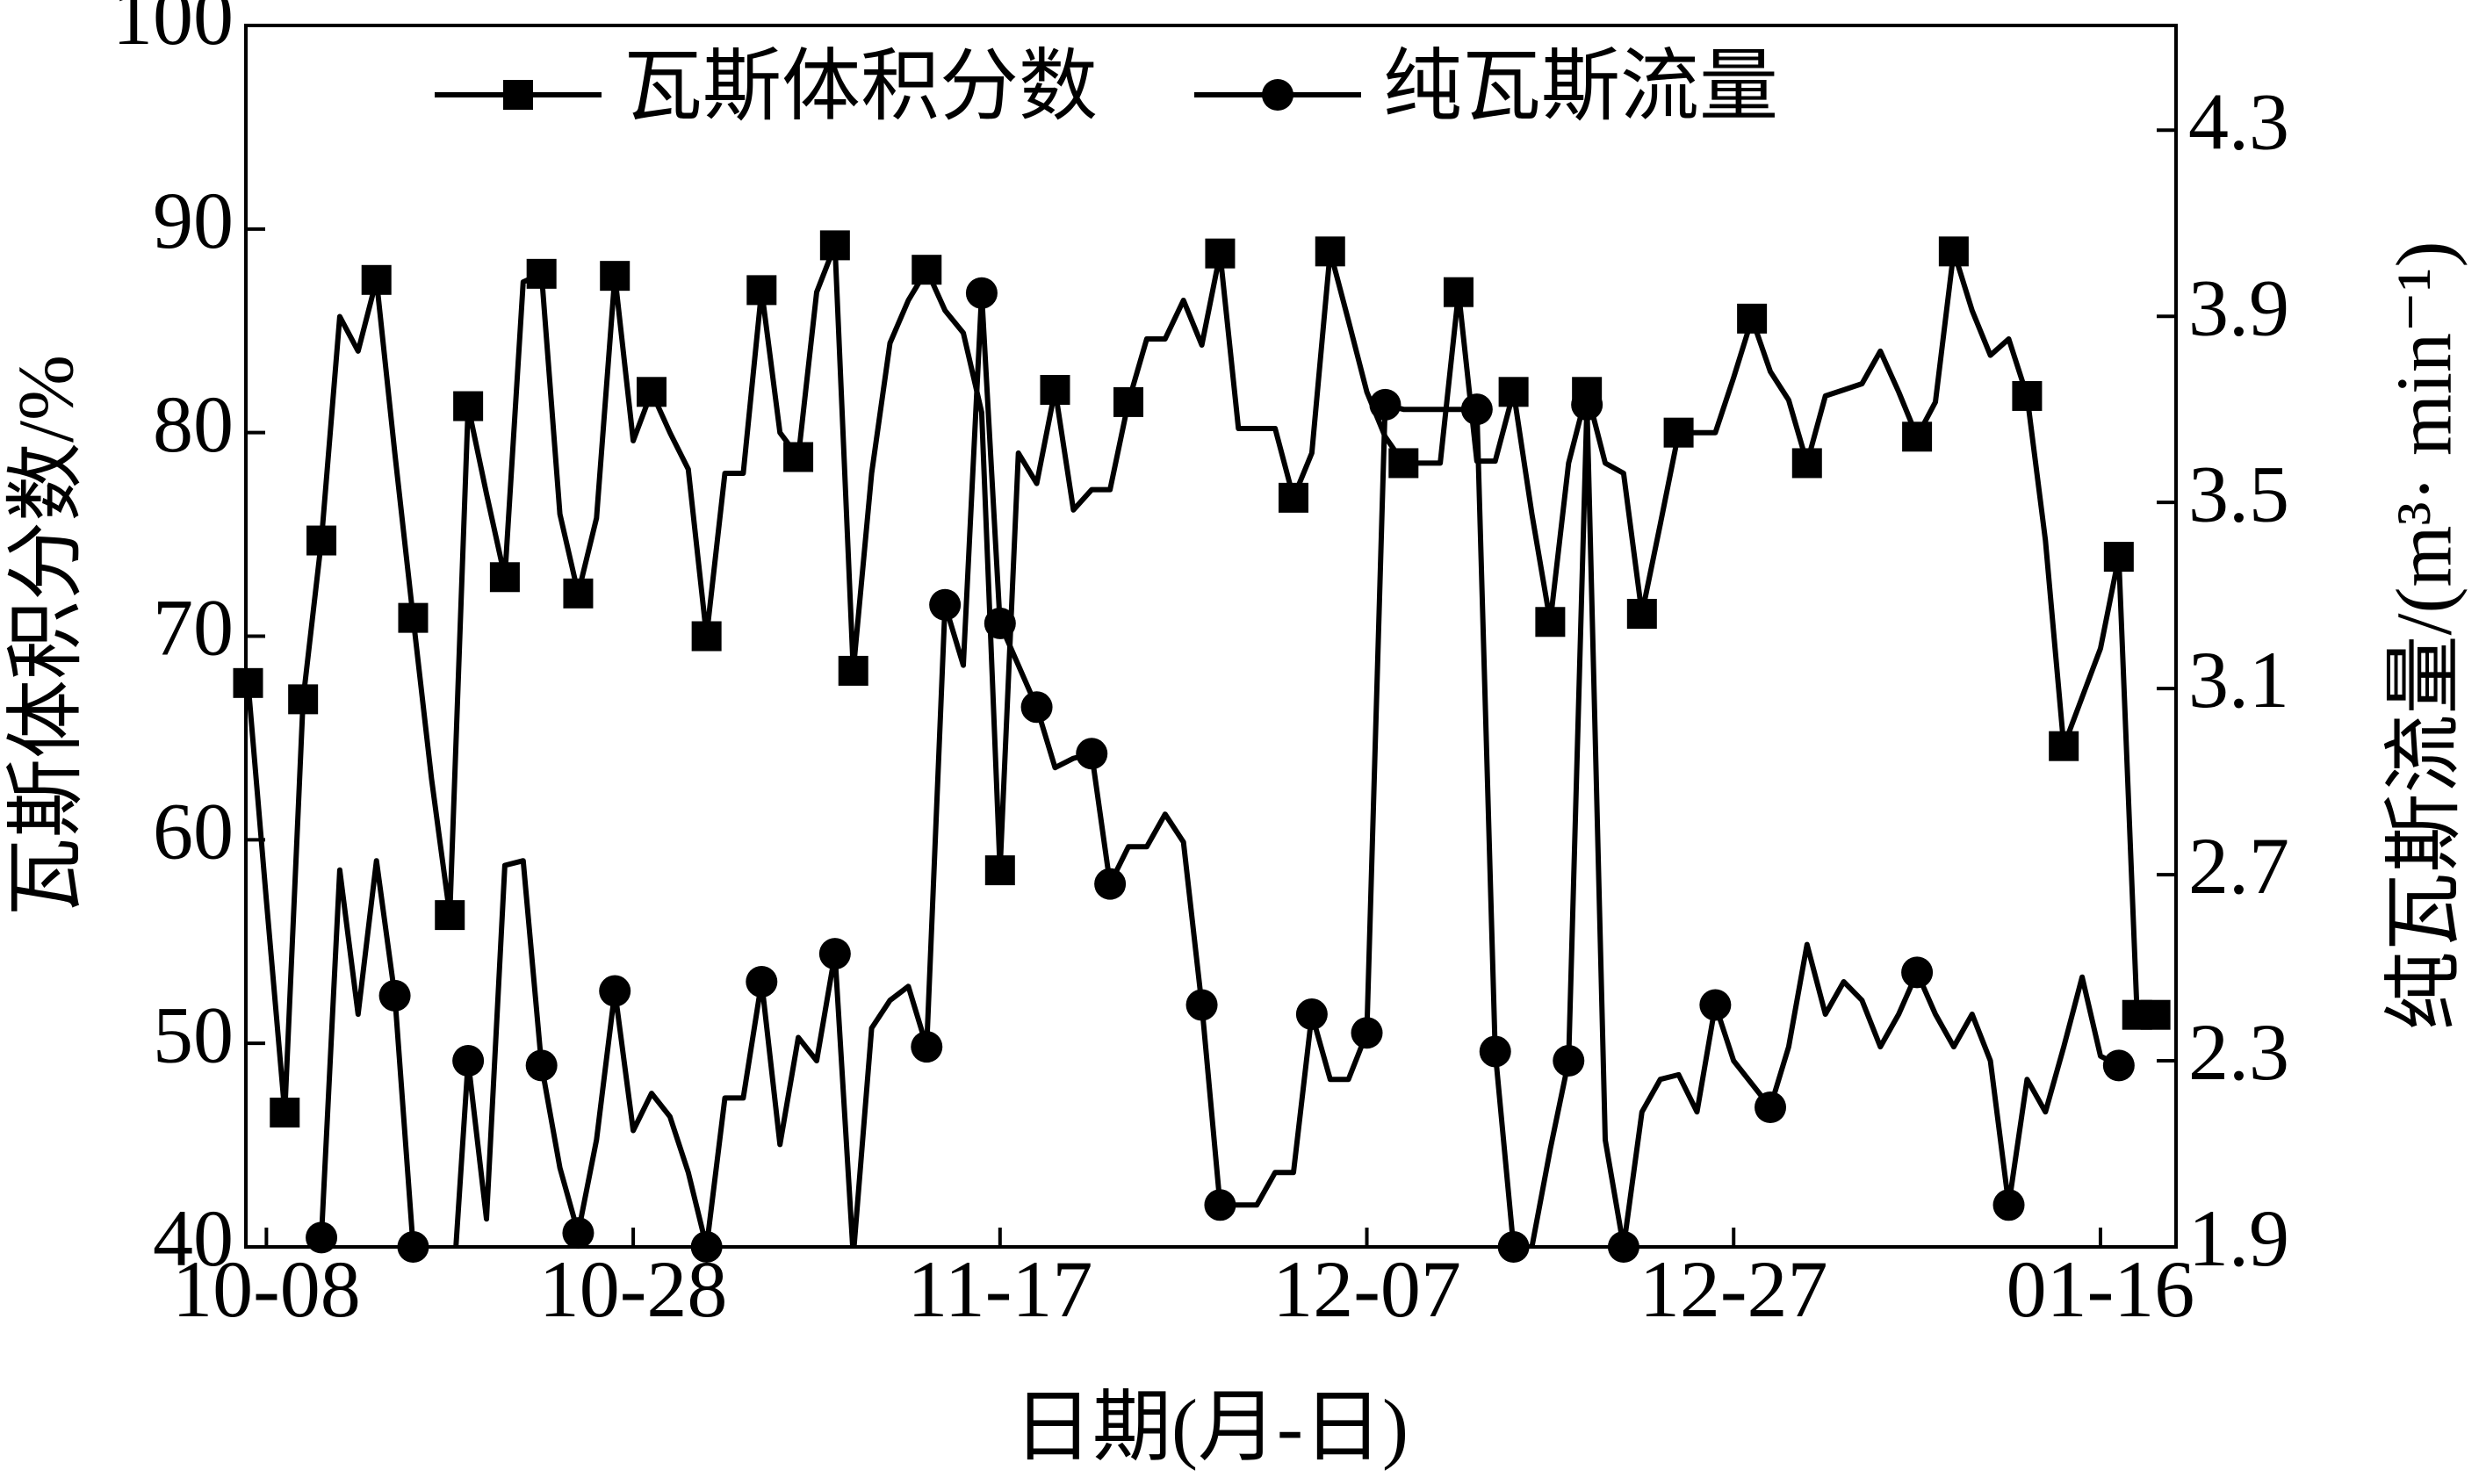 Image resolution: width=2486 pixels, height=1484 pixels. I want to click on x-tick-label: 12-07, so click(1367, 1289).